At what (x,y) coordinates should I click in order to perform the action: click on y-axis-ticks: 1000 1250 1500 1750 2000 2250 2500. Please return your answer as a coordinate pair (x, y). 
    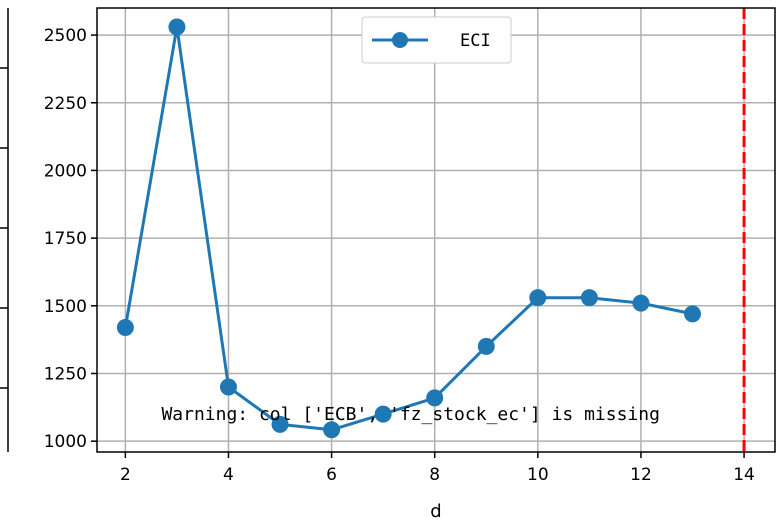
    Looking at the image, I should click on (70, 239).